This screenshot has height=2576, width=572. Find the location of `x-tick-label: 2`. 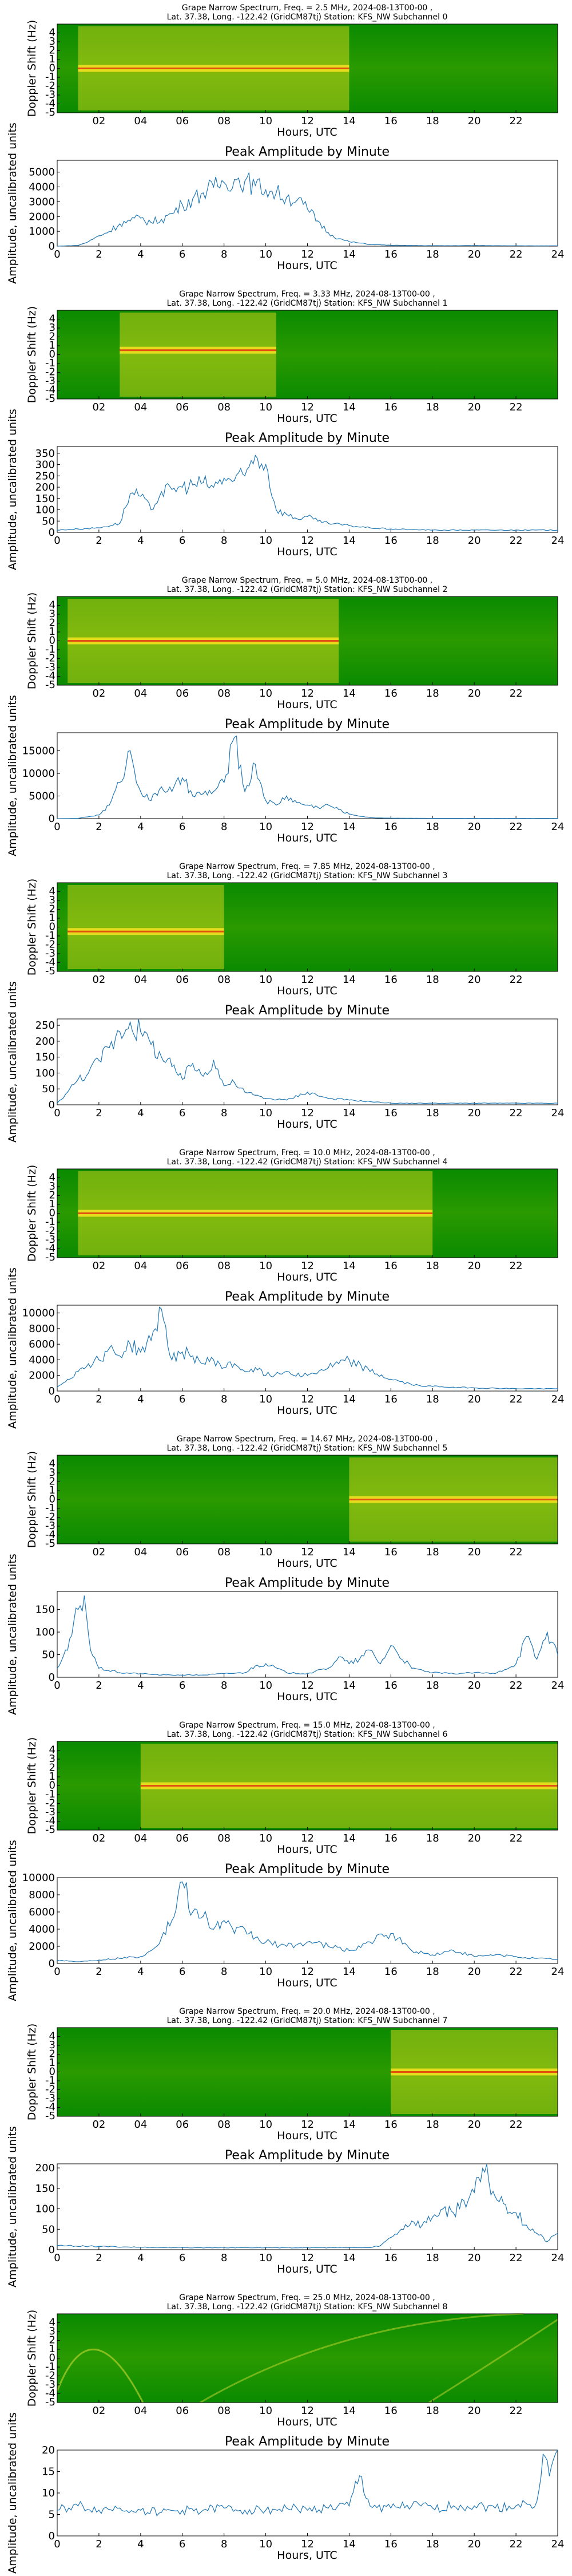

x-tick-label: 2 is located at coordinates (99, 1113).